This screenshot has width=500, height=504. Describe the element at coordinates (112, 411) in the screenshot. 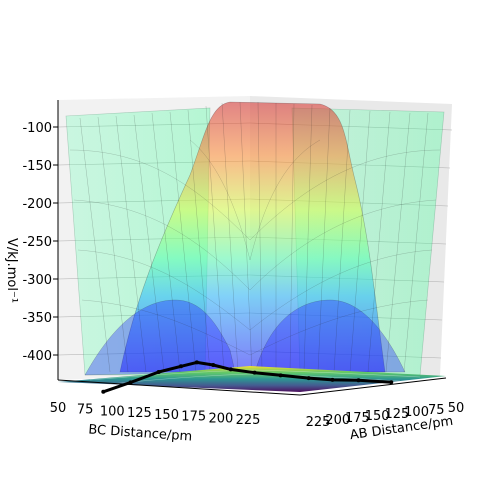

I see `x-tick-label: 100` at that location.